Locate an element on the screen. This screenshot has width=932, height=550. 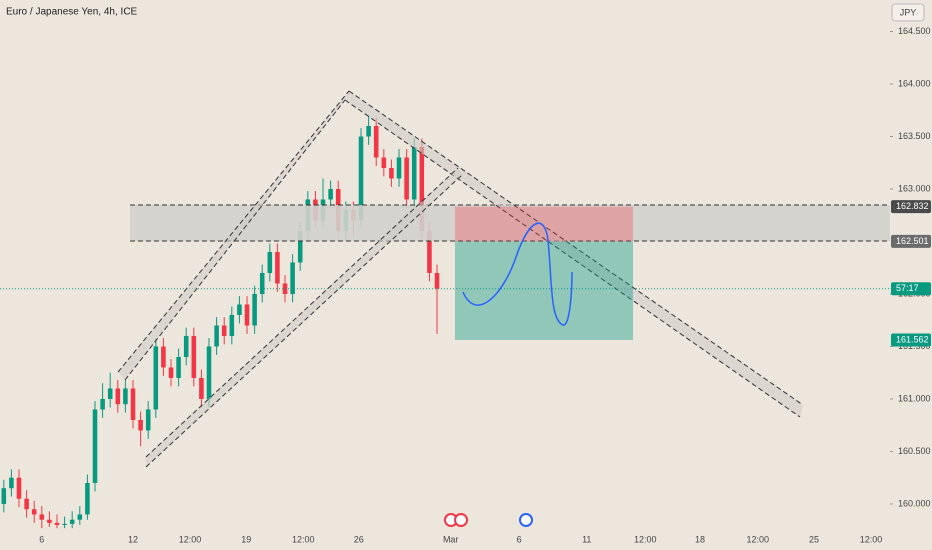
price-label: 161.562 is located at coordinates (912, 339).